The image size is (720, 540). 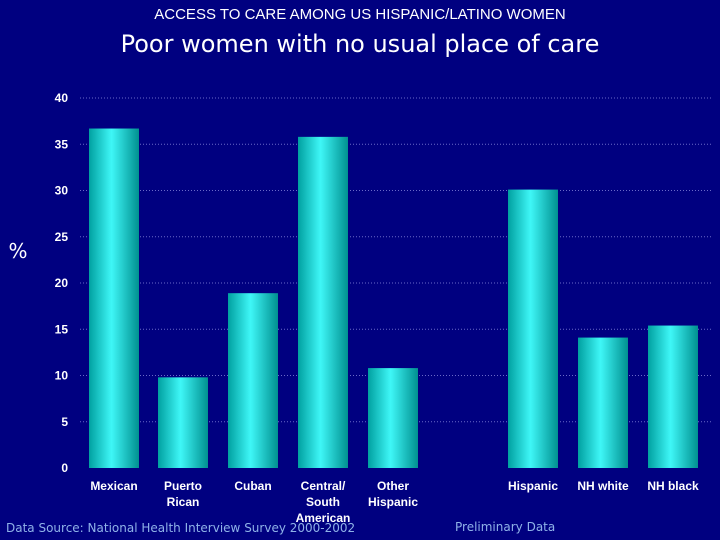 What do you see at coordinates (62, 329) in the screenshot?
I see `y-tick-label: 15` at bounding box center [62, 329].